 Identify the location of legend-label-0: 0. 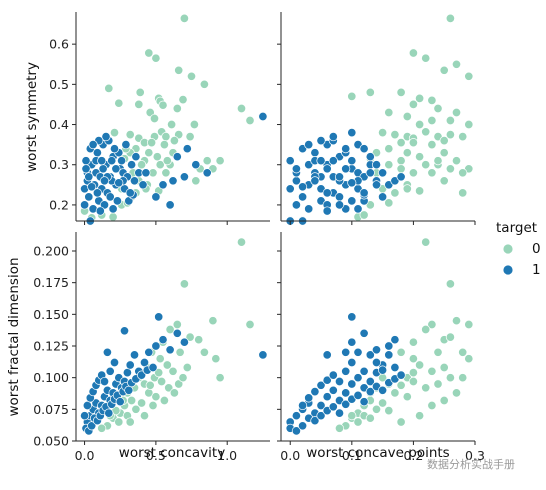
(536, 249).